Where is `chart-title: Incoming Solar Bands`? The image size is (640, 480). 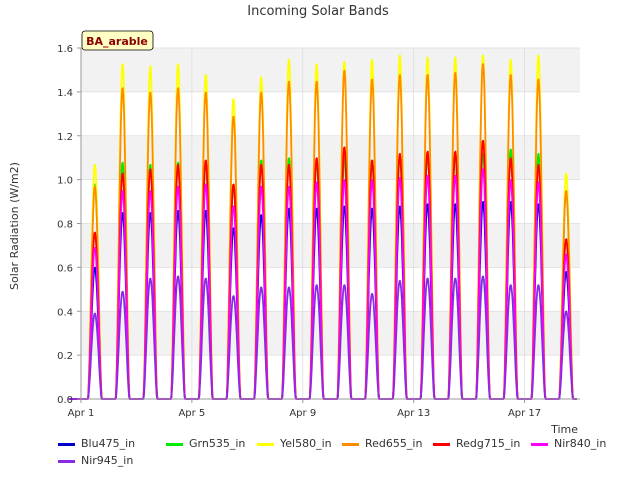
chart-title: Incoming Solar Bands is located at coordinates (318, 11).